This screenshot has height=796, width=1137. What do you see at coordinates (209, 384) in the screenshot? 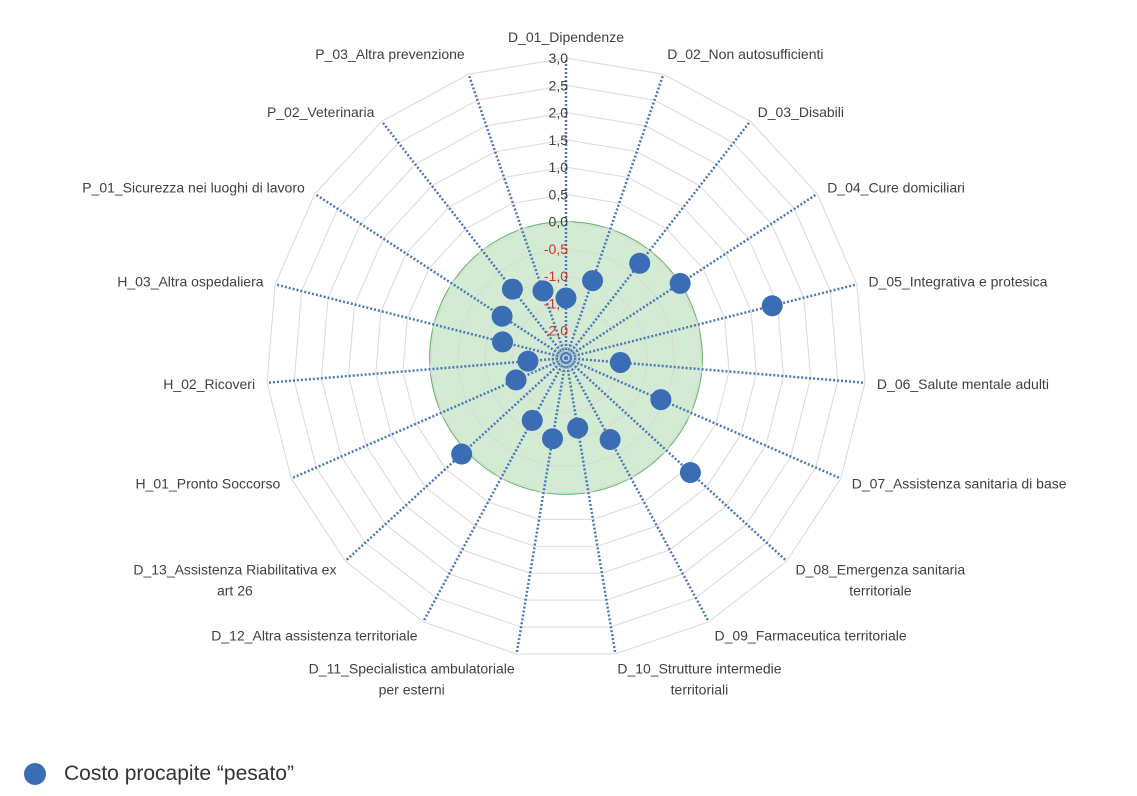
I see `axis-label: H_02_Ricoveri` at bounding box center [209, 384].